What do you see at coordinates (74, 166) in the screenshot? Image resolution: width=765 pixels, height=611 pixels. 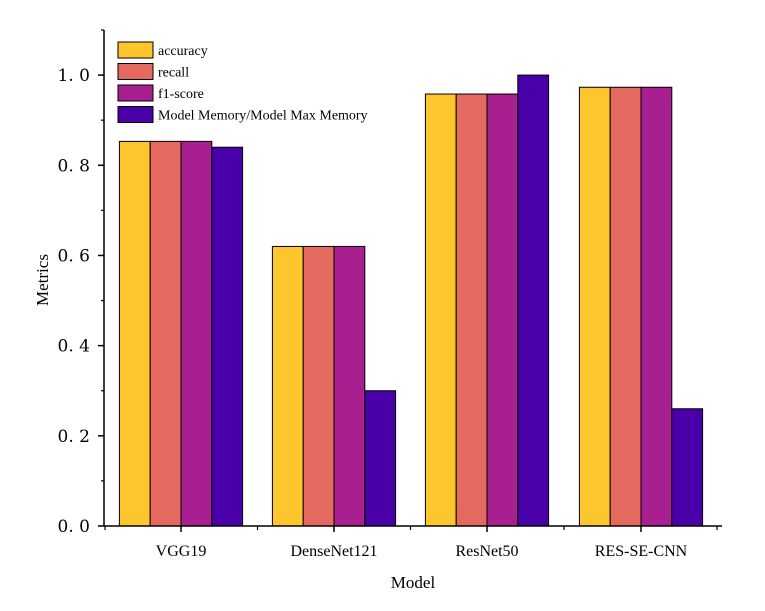 I see `y-tick-label: 0. 8` at bounding box center [74, 166].